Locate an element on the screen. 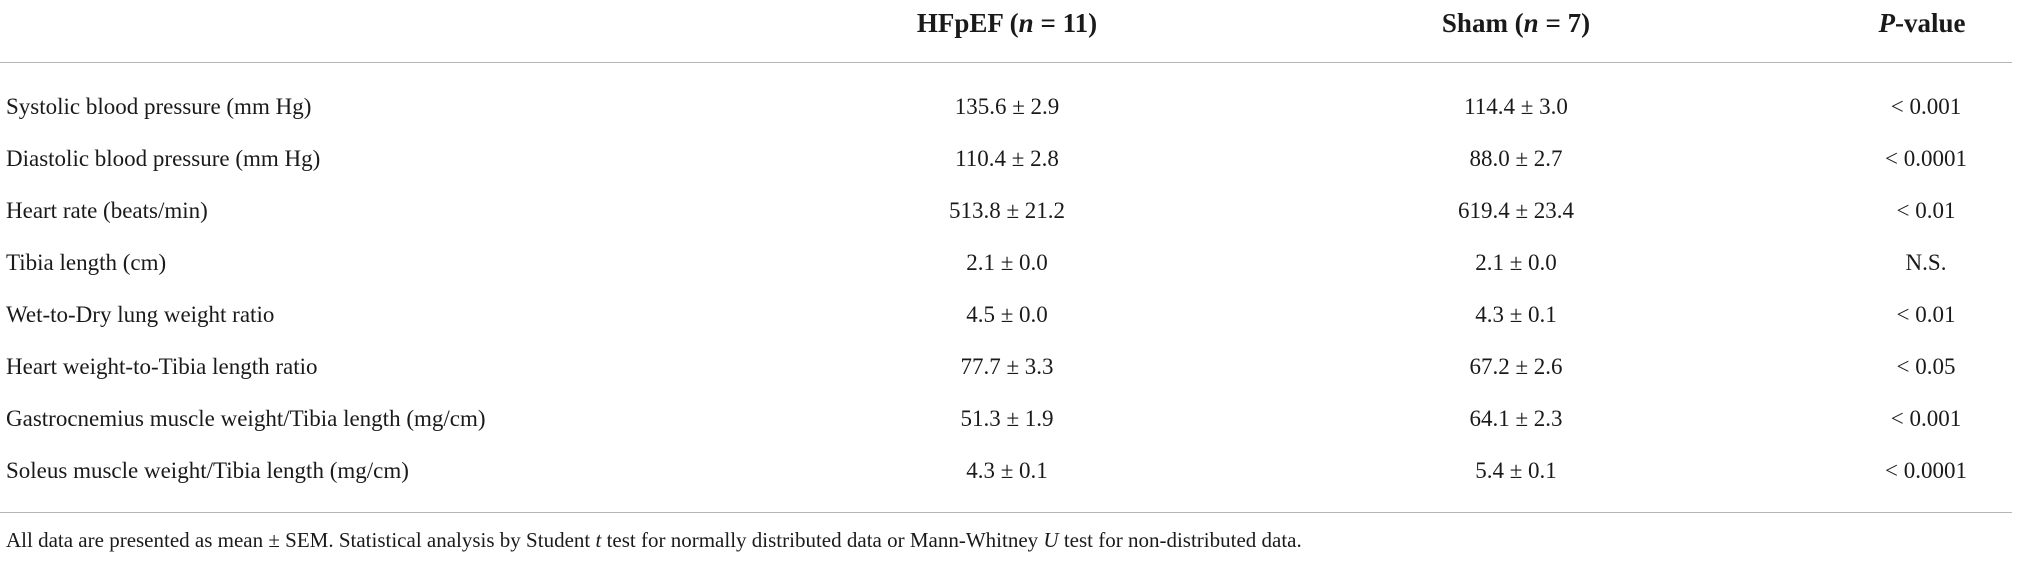 The width and height of the screenshot is (2019, 564). sham-cell: 67.2 ± 2.6 is located at coordinates (1516, 366).